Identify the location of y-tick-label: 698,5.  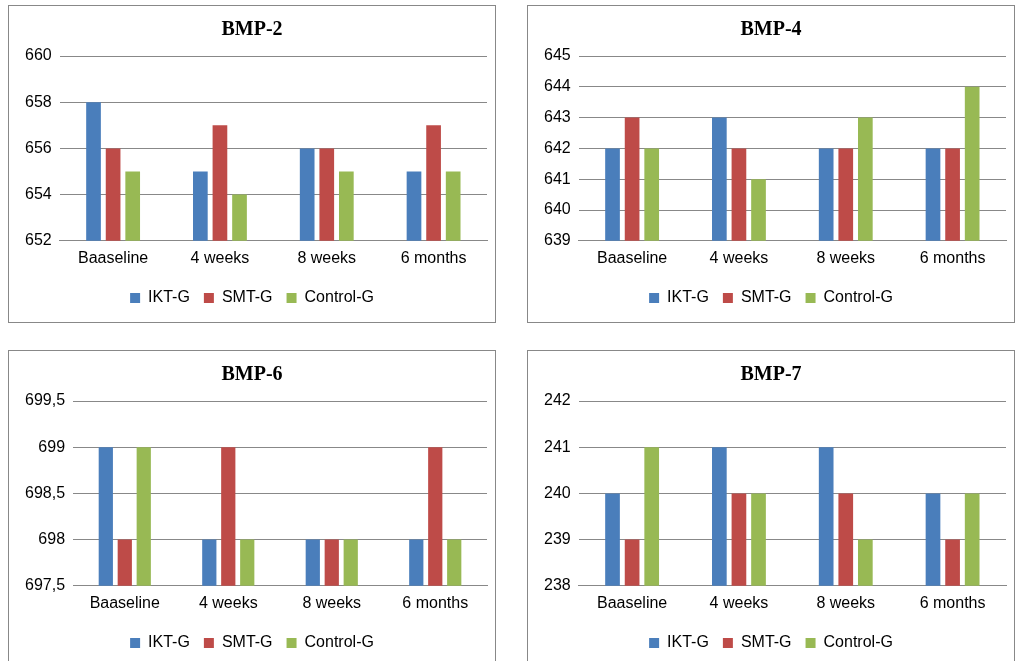
(45, 492).